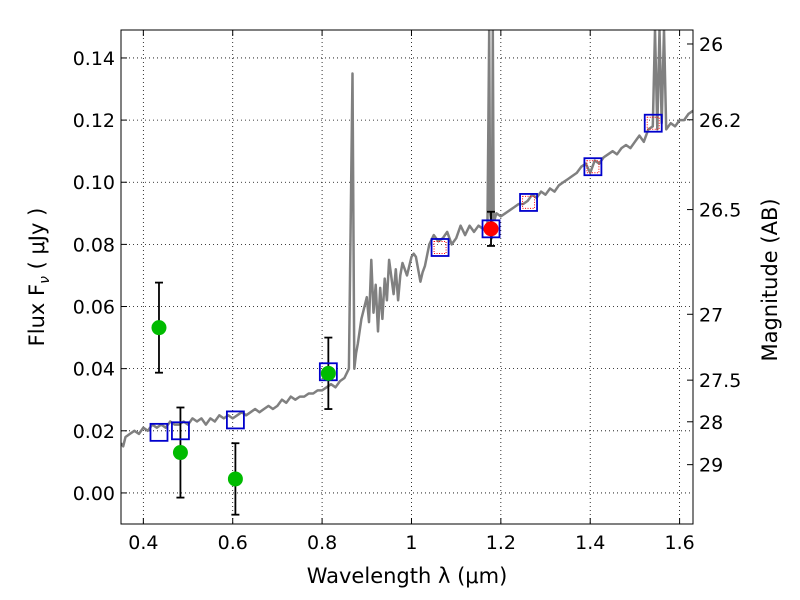 This screenshot has height=600, width=800. What do you see at coordinates (143, 543) in the screenshot?
I see `x-tick-label: 0.4` at bounding box center [143, 543].